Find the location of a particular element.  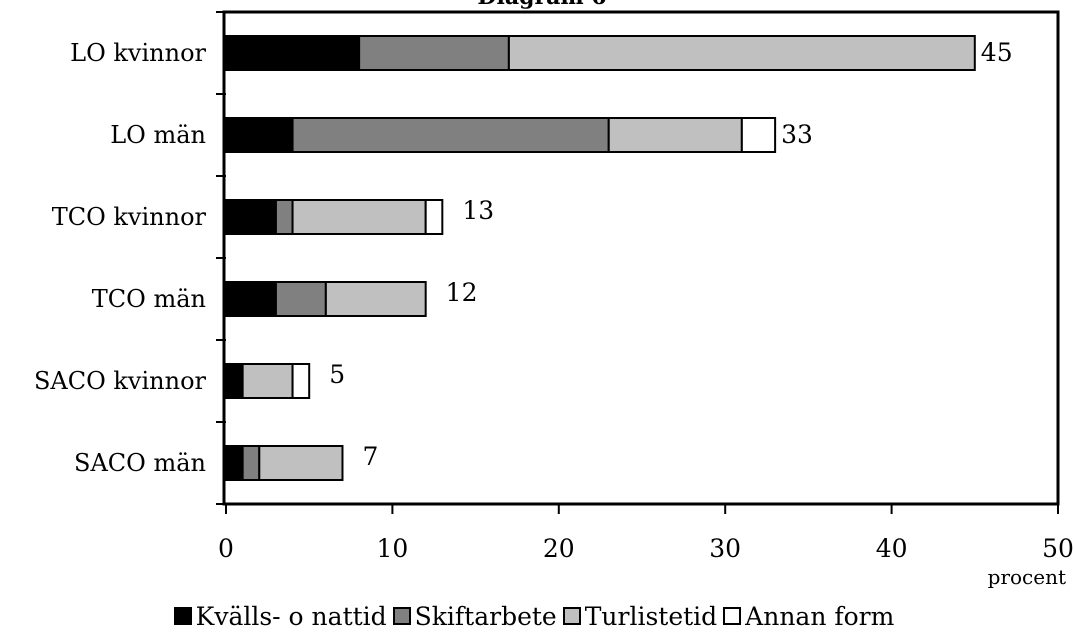

category-label: TCO män is located at coordinates (149, 299).